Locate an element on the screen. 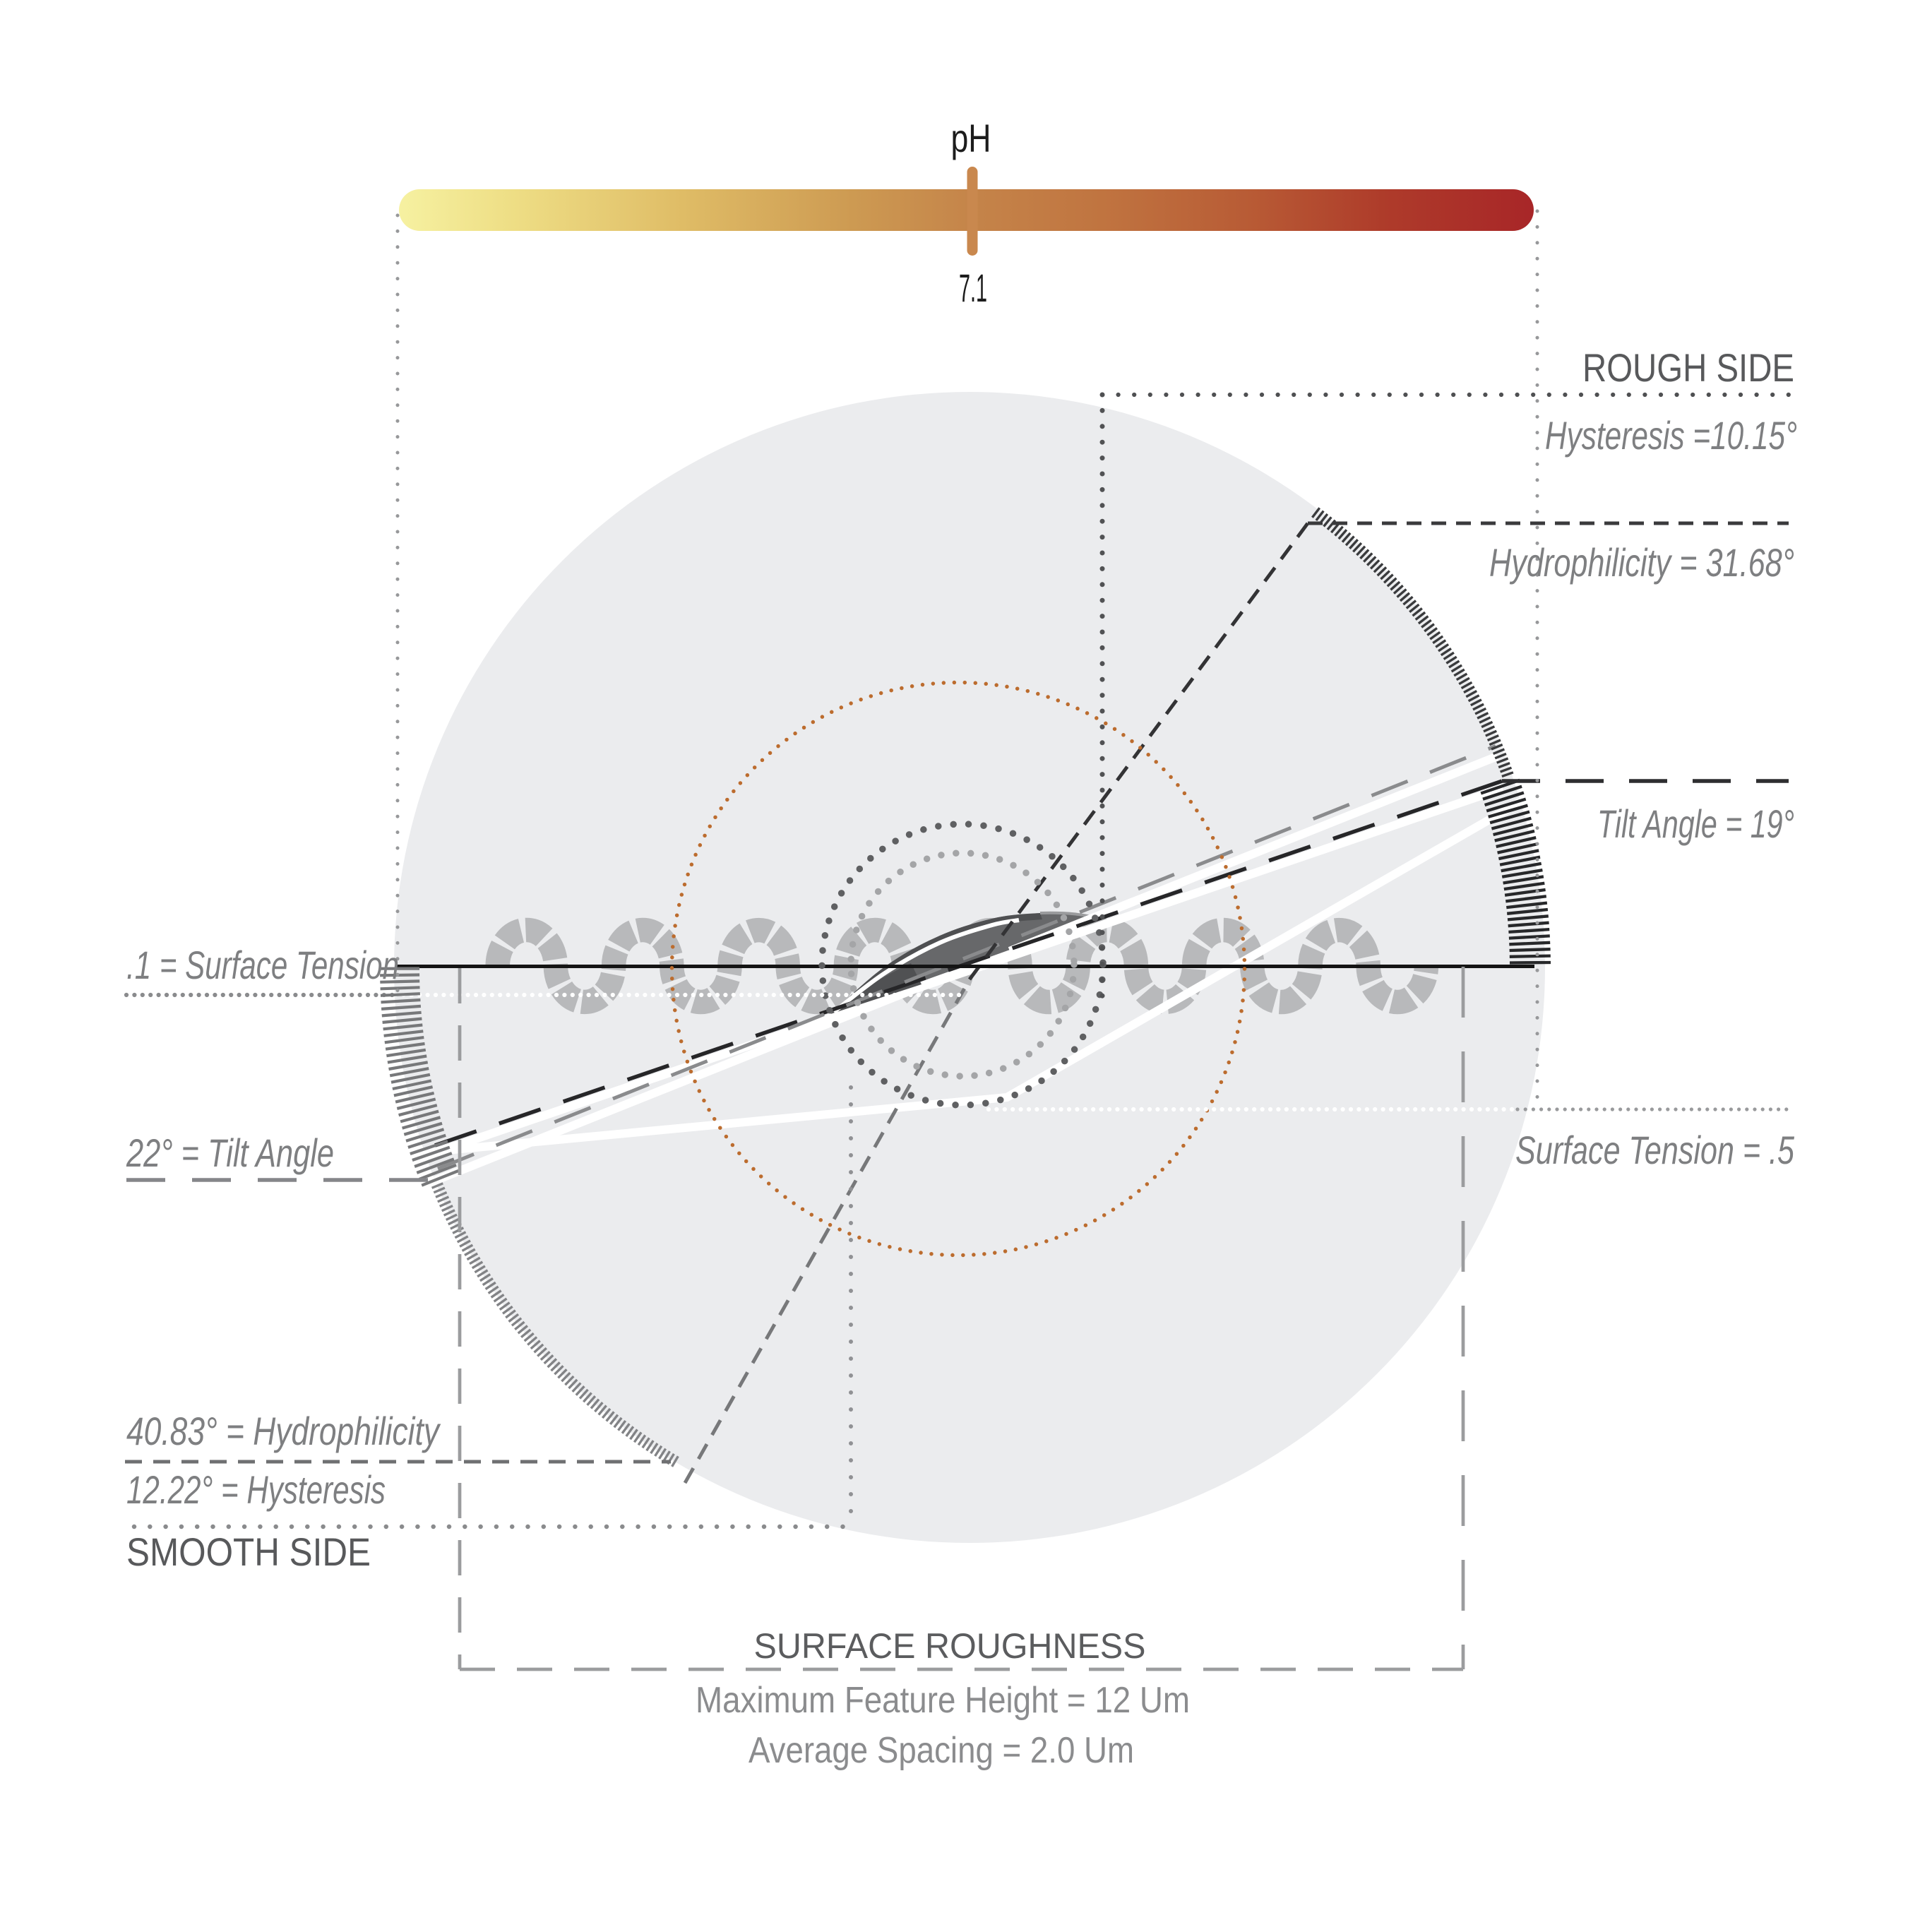 This screenshot has height=1932, width=1932. svg-text: pH is located at coordinates (971, 138).